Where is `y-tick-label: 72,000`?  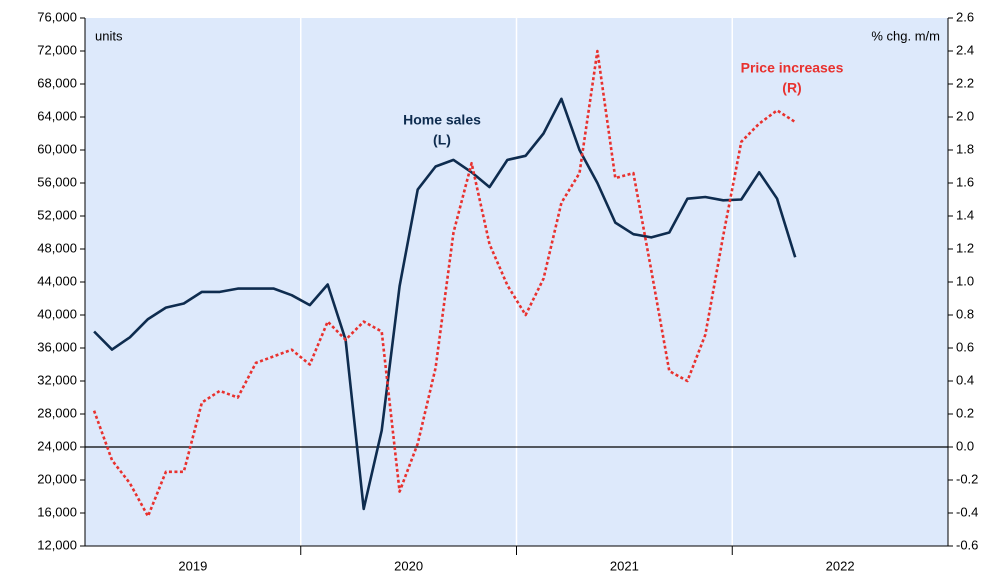 y-tick-label: 72,000 is located at coordinates (57, 49).